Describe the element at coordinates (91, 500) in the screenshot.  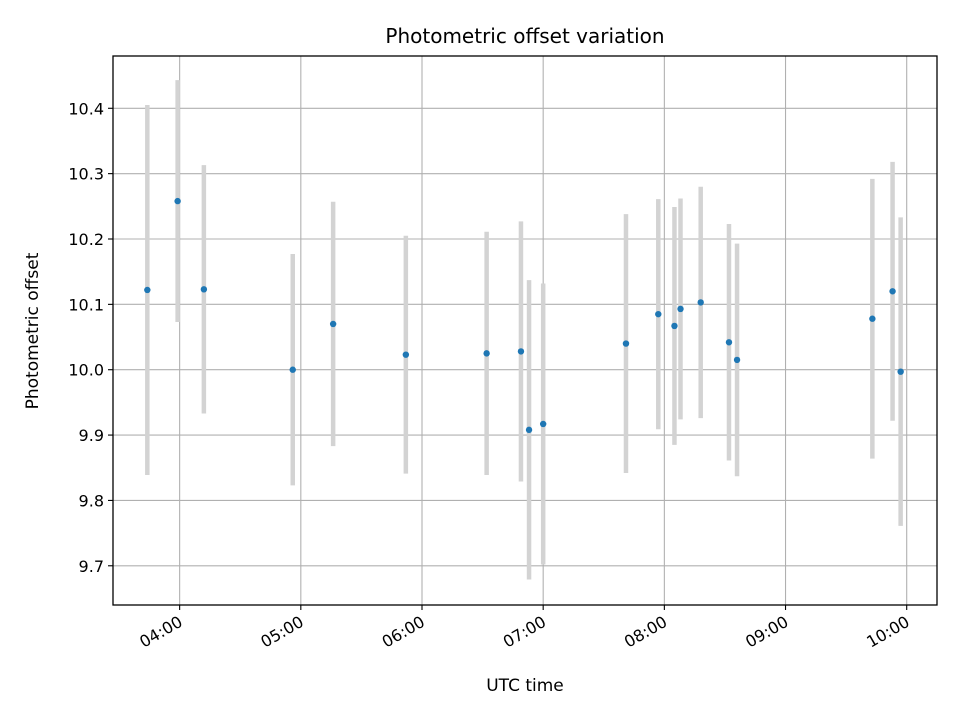
I see `y-tick-label: 9.8` at that location.